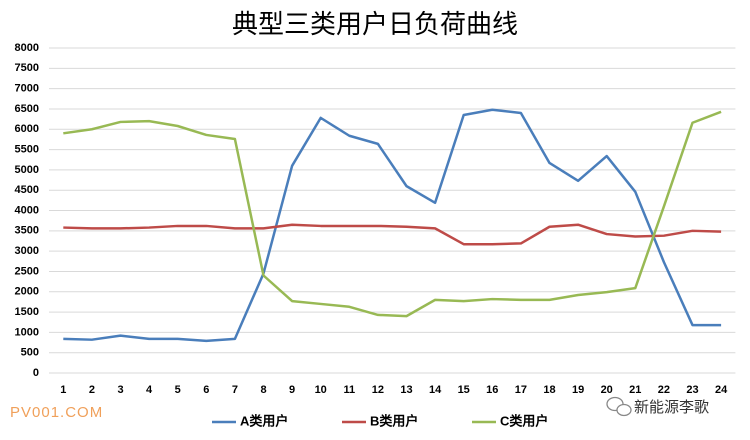 Image resolution: width=750 pixels, height=440 pixels. Describe the element at coordinates (27, 170) in the screenshot. I see `y-tick-label: 5000` at that location.